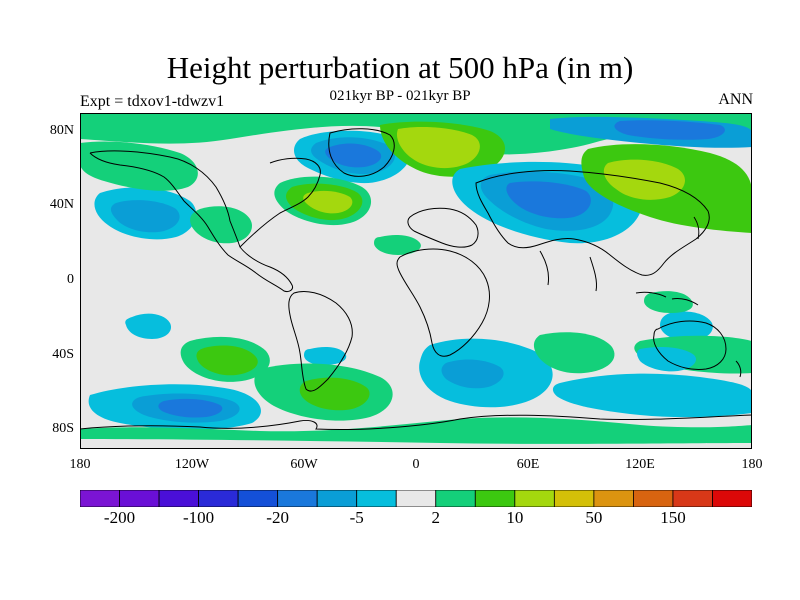  I want to click on anomaly-western-atlantic-yellow, so click(328, 202).